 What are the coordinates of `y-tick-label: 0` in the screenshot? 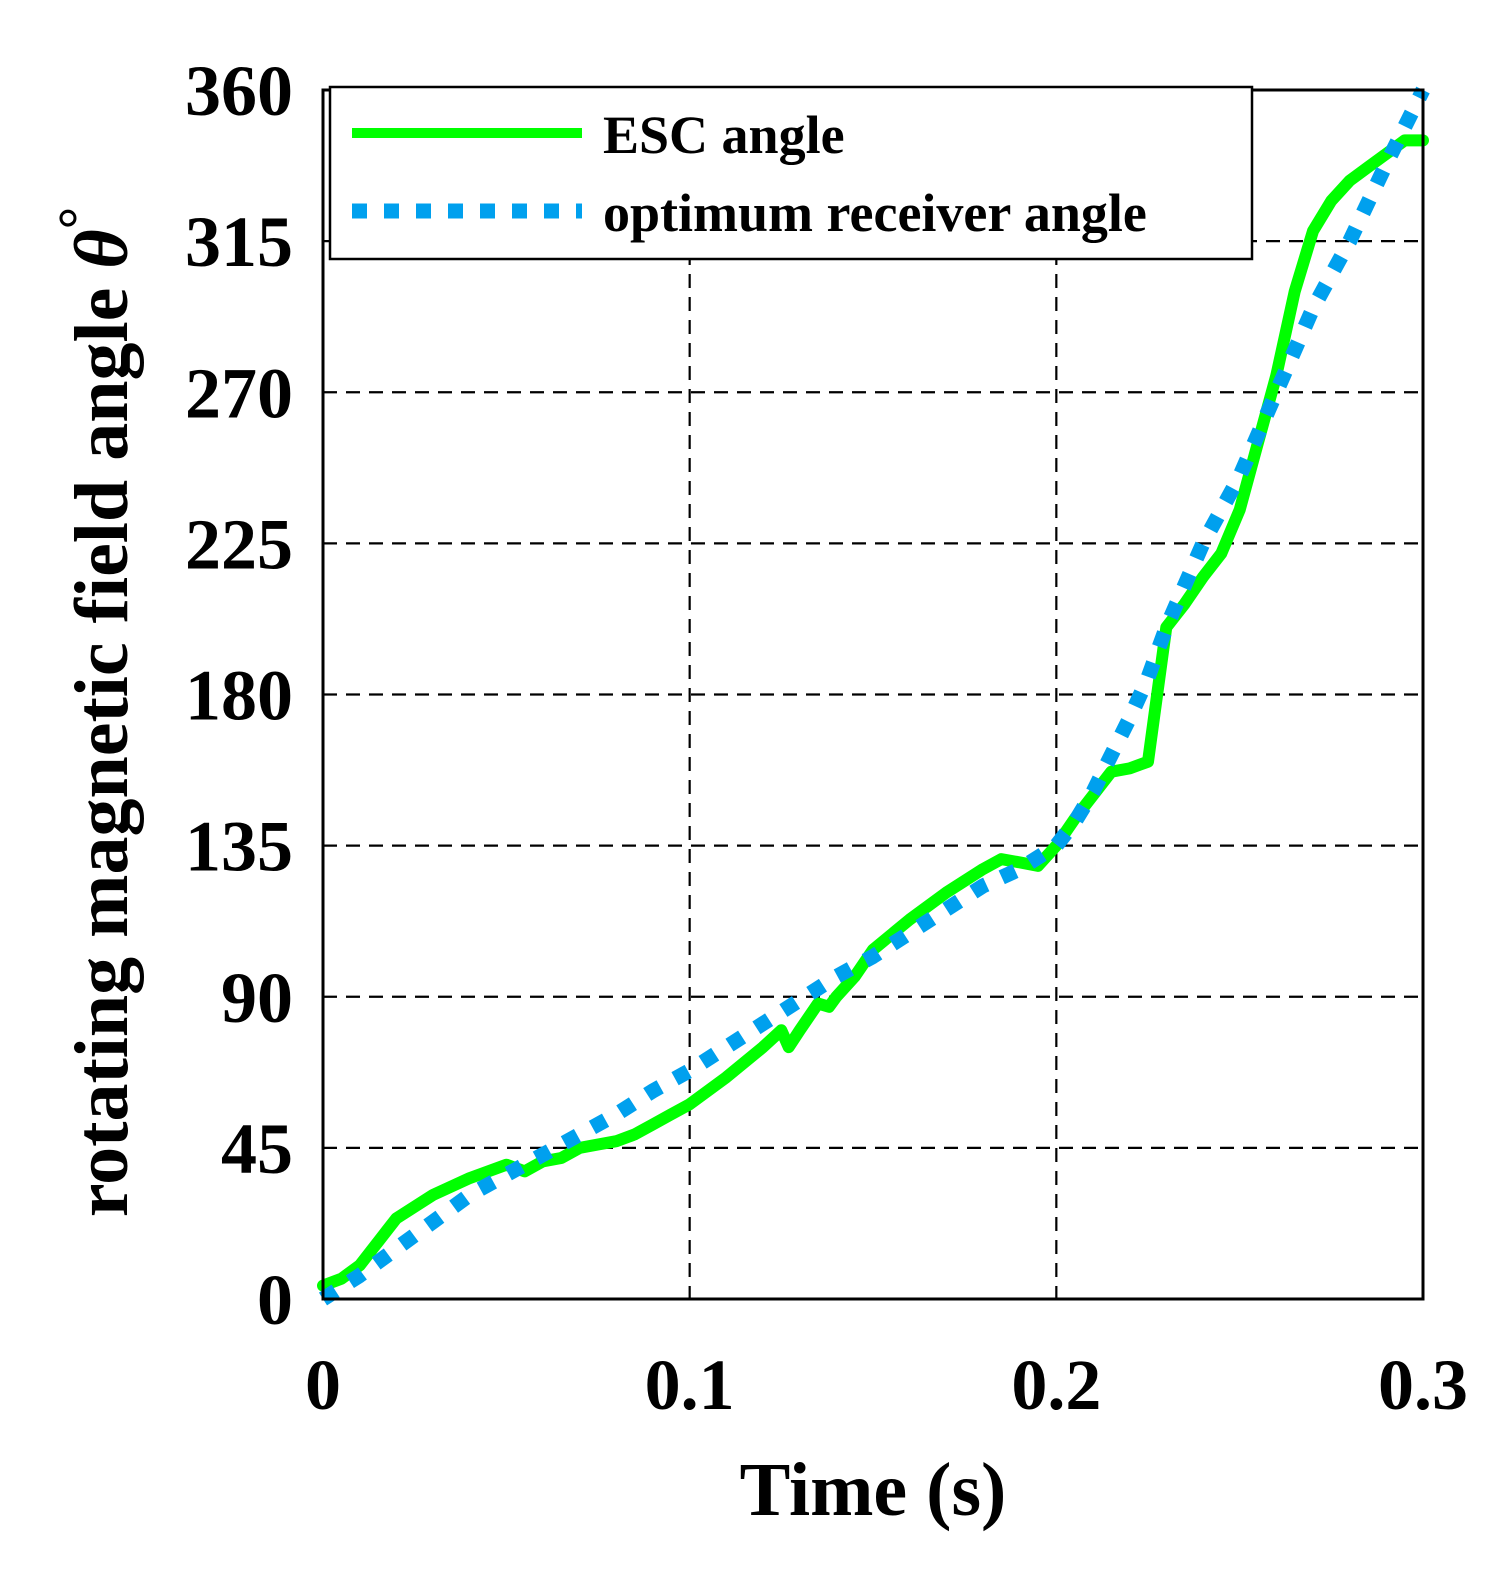 It's located at (275, 1300).